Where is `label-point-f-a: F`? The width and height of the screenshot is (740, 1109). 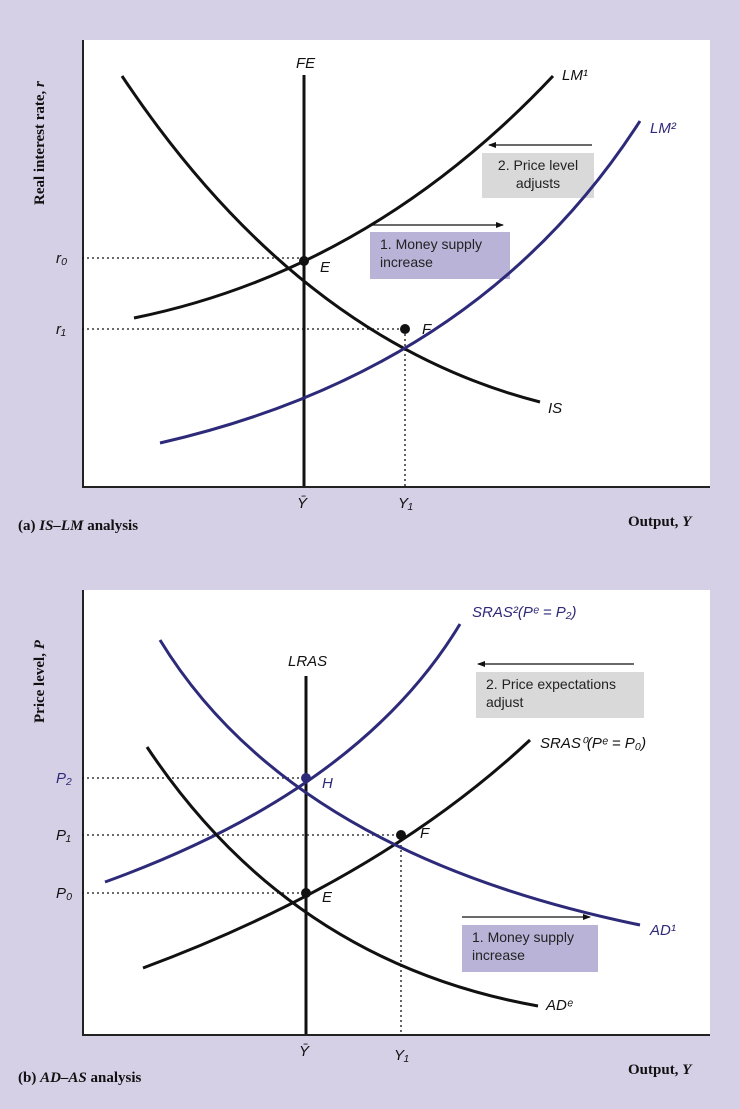
label-point-f-a: F is located at coordinates (427, 329).